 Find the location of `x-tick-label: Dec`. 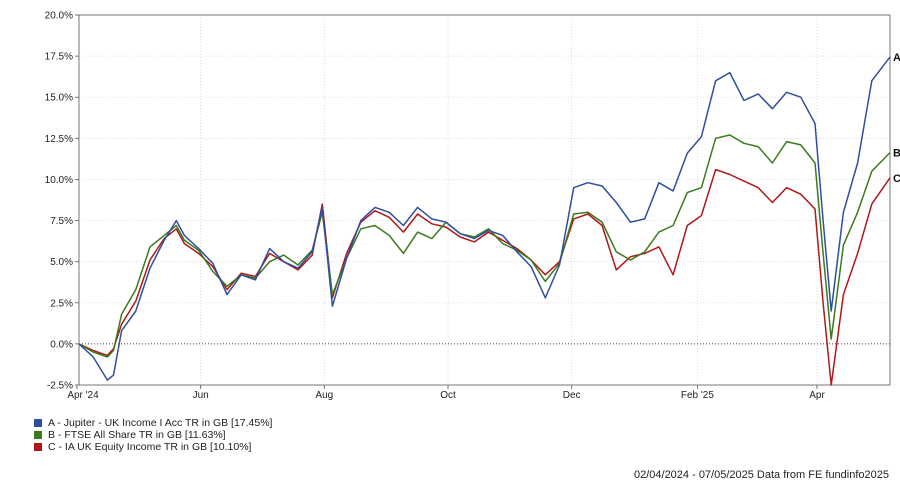

x-tick-label: Dec is located at coordinates (572, 395).